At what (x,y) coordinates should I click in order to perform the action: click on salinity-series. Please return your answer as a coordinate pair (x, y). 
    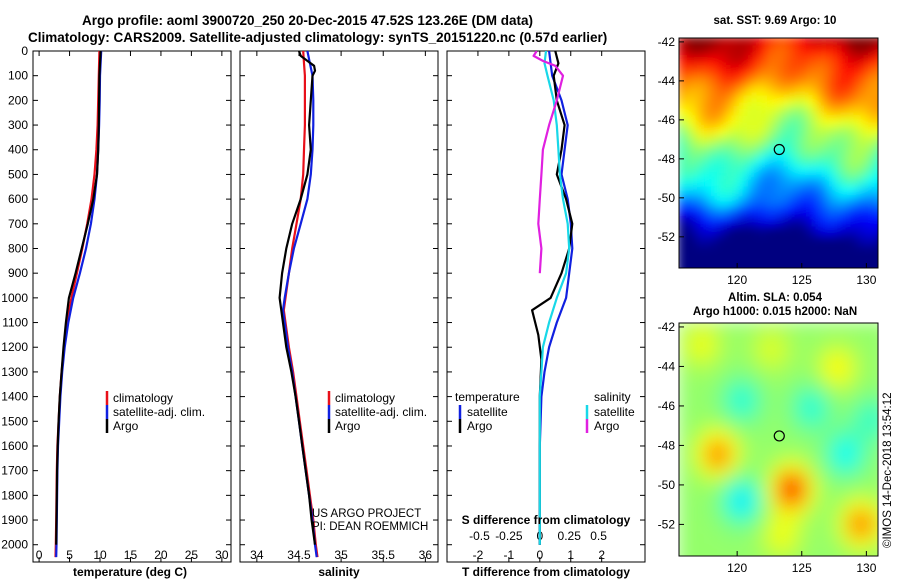
    Looking at the image, I should click on (298, 304).